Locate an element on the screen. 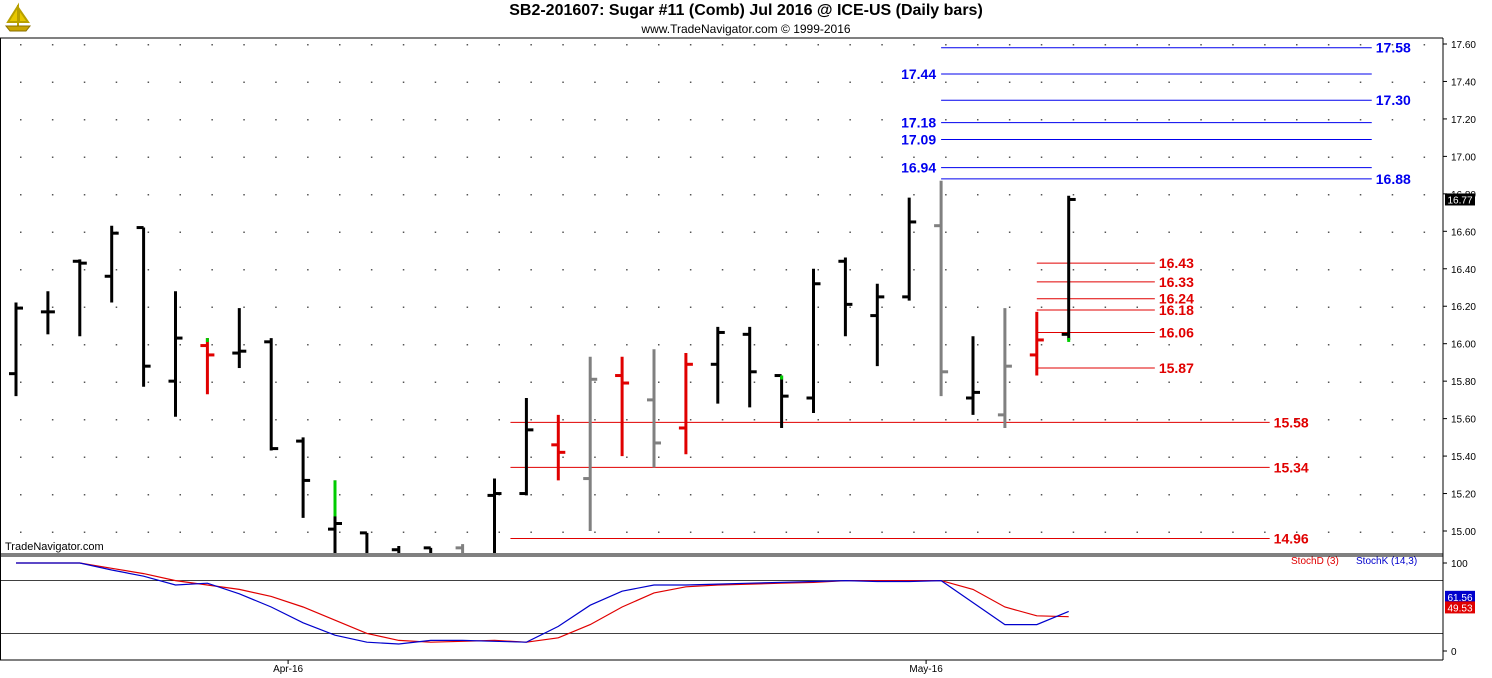 The image size is (1492, 678). stoch-tick-label: 0 is located at coordinates (1454, 652).